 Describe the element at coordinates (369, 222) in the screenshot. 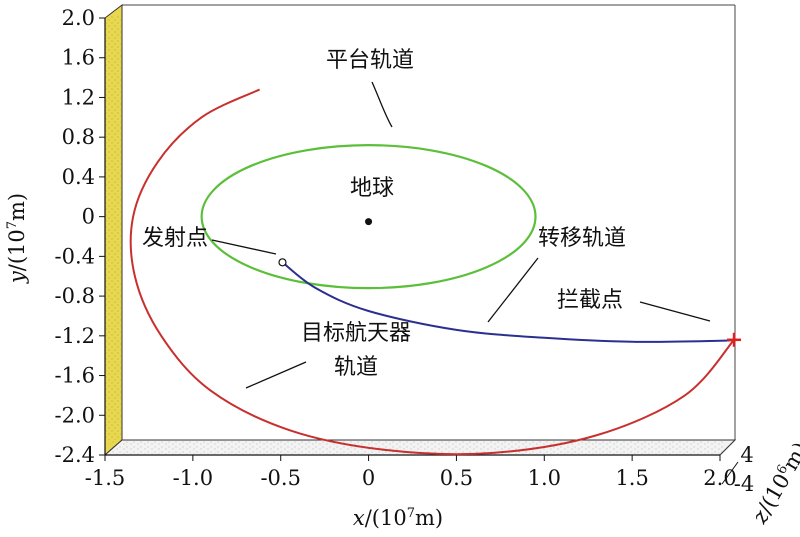

I see `earth-marker` at that location.